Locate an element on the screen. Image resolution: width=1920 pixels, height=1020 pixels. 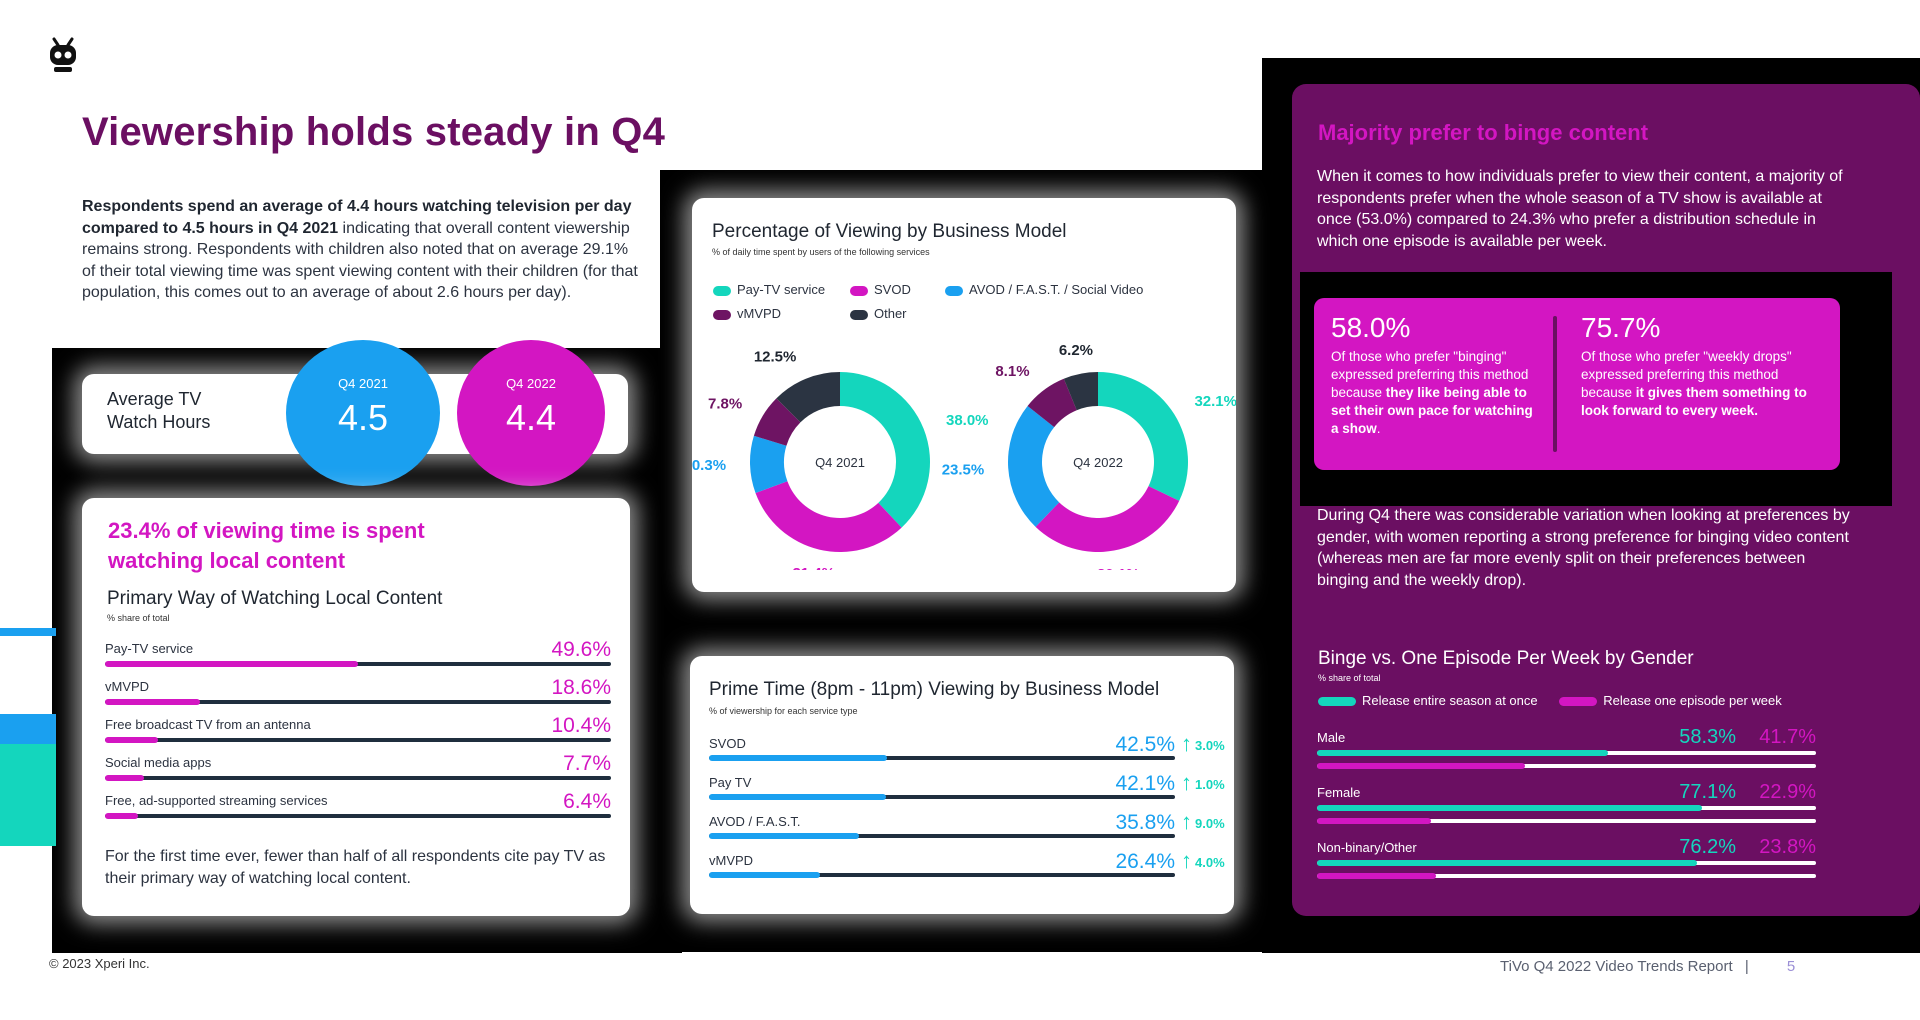
gender-value-weekly: 23.8% is located at coordinates (1787, 847).